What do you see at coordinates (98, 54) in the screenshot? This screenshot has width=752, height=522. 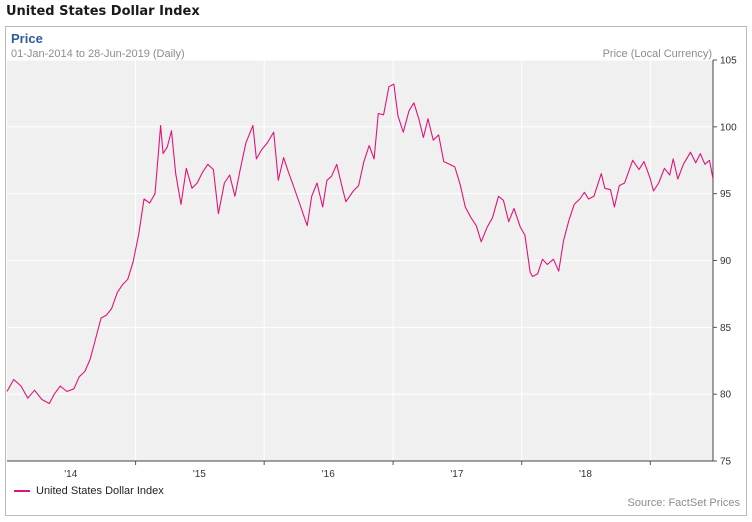 I see `chart-subtitle: 01-Jan-2014 to 28-Jun-2019 (Daily)` at bounding box center [98, 54].